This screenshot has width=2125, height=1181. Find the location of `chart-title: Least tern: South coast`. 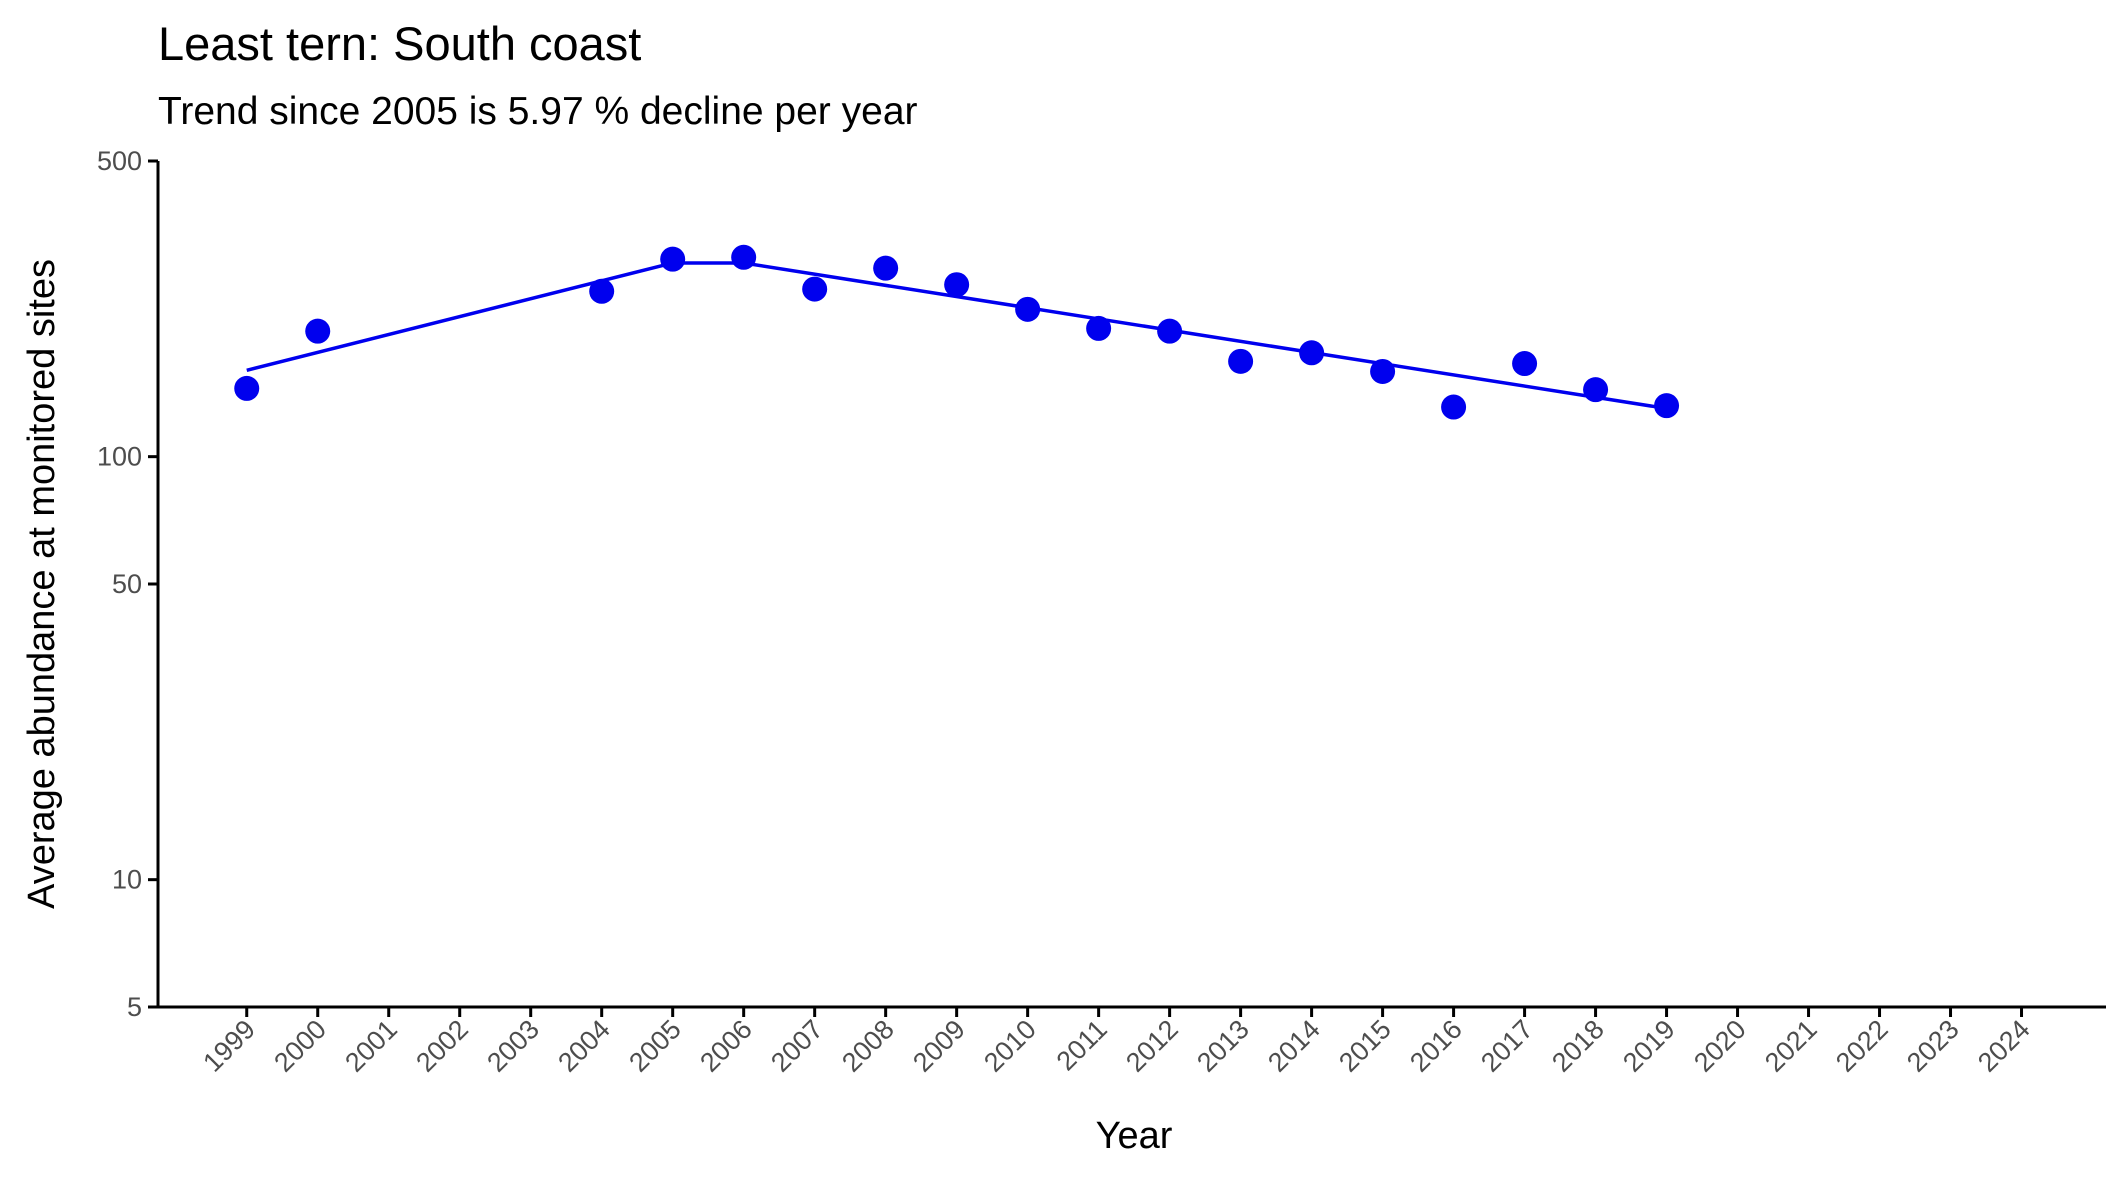

chart-title: Least tern: South coast is located at coordinates (399, 43).